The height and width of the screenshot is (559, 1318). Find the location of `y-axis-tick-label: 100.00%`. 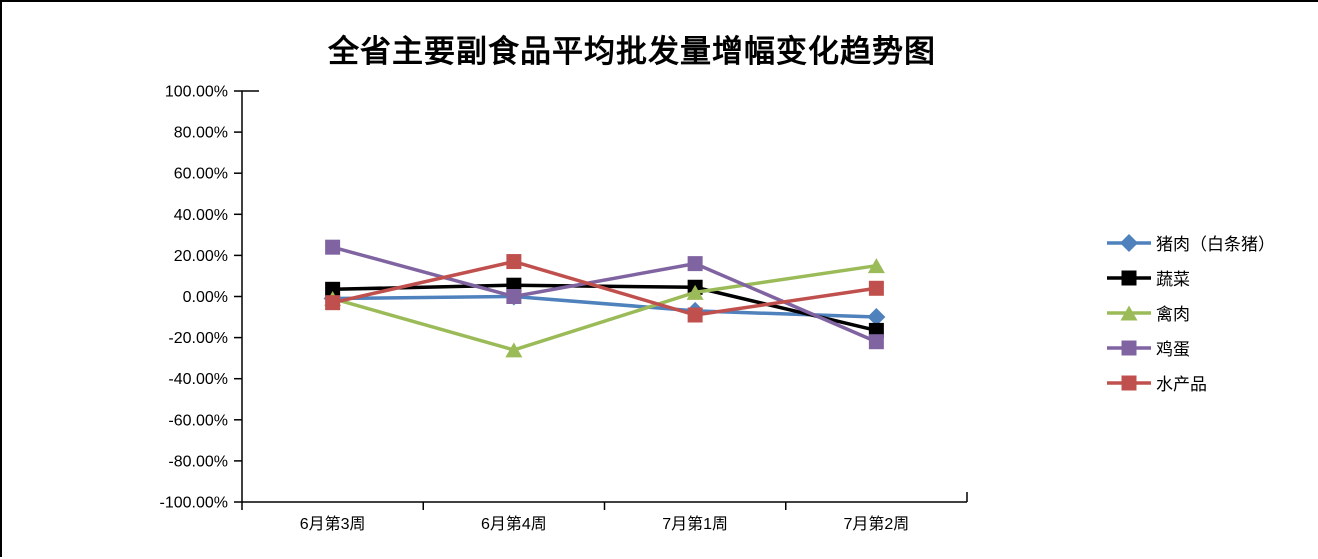

y-axis-tick-label: 100.00% is located at coordinates (196, 92).